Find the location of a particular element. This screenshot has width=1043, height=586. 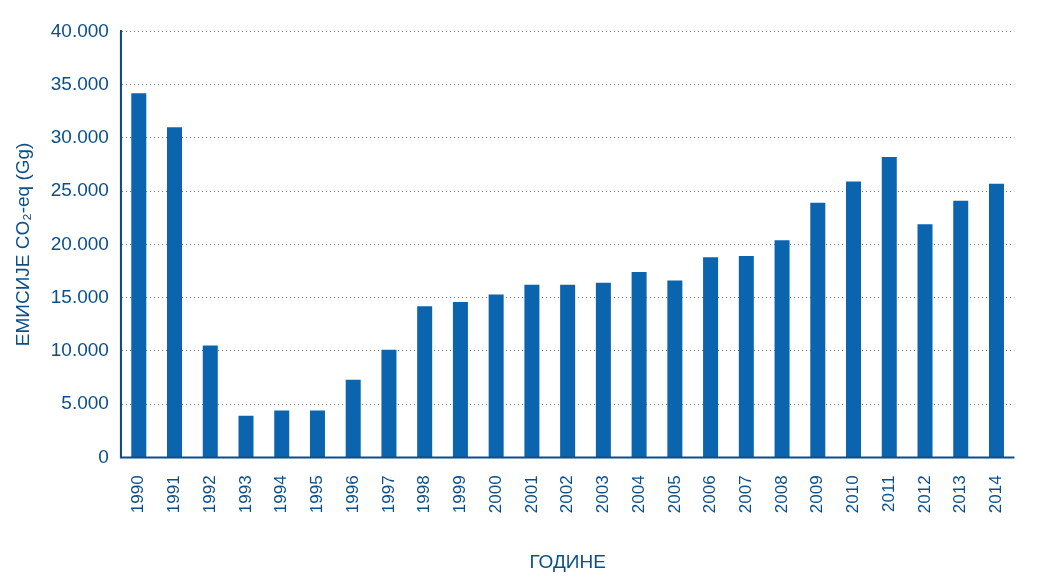

x-tick-label: 2005 is located at coordinates (674, 494).